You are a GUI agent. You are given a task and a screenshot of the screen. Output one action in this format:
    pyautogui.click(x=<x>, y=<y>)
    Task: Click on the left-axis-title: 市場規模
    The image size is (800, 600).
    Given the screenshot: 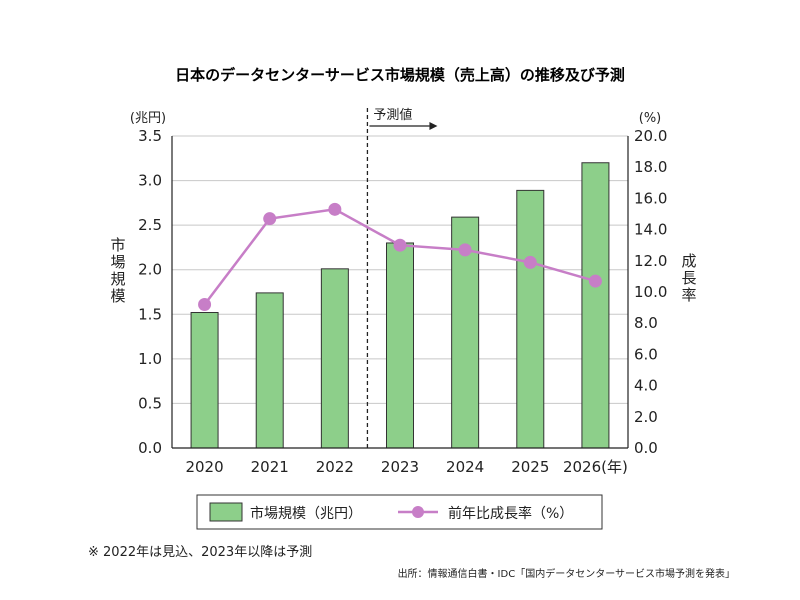 What is the action you would take?
    pyautogui.click(x=117, y=270)
    